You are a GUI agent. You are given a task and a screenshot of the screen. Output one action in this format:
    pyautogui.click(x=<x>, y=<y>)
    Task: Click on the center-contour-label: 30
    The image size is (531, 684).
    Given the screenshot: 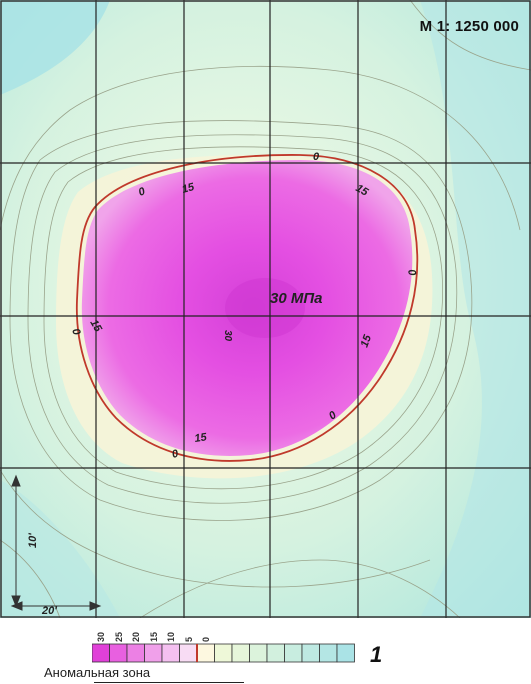 What is the action you would take?
    pyautogui.click(x=227, y=336)
    